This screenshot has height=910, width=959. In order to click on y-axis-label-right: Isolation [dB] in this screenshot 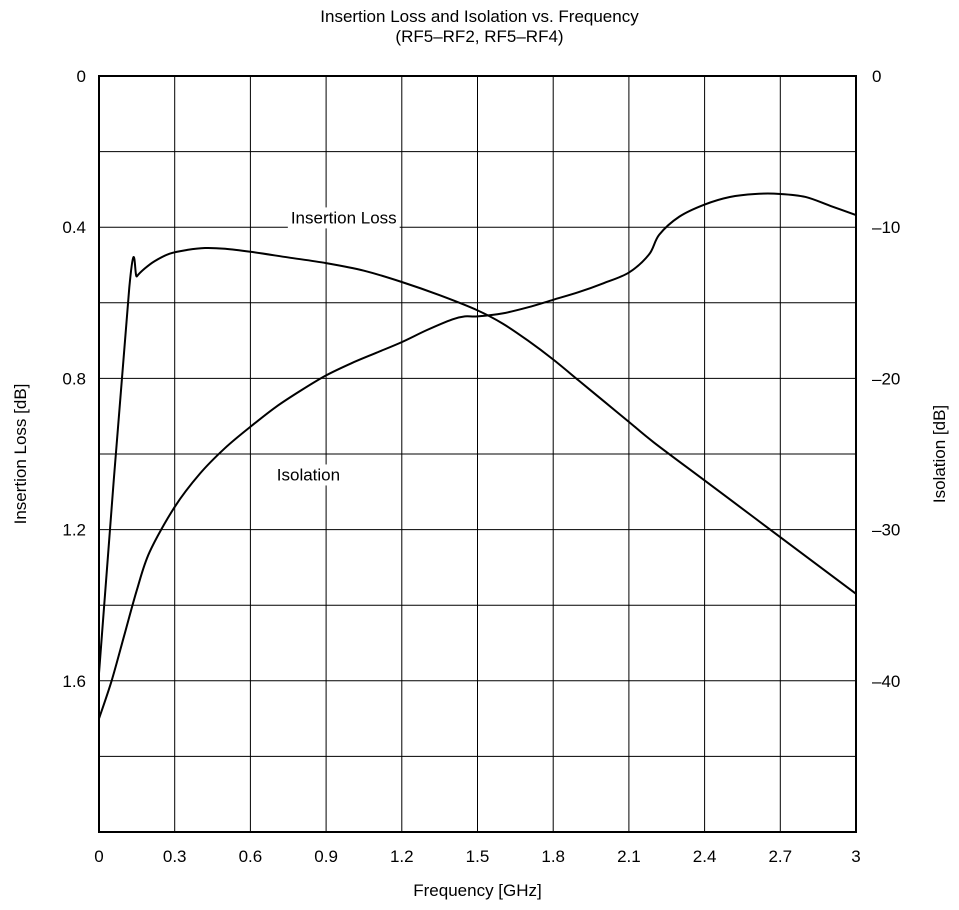, I will do `click(939, 454)`.